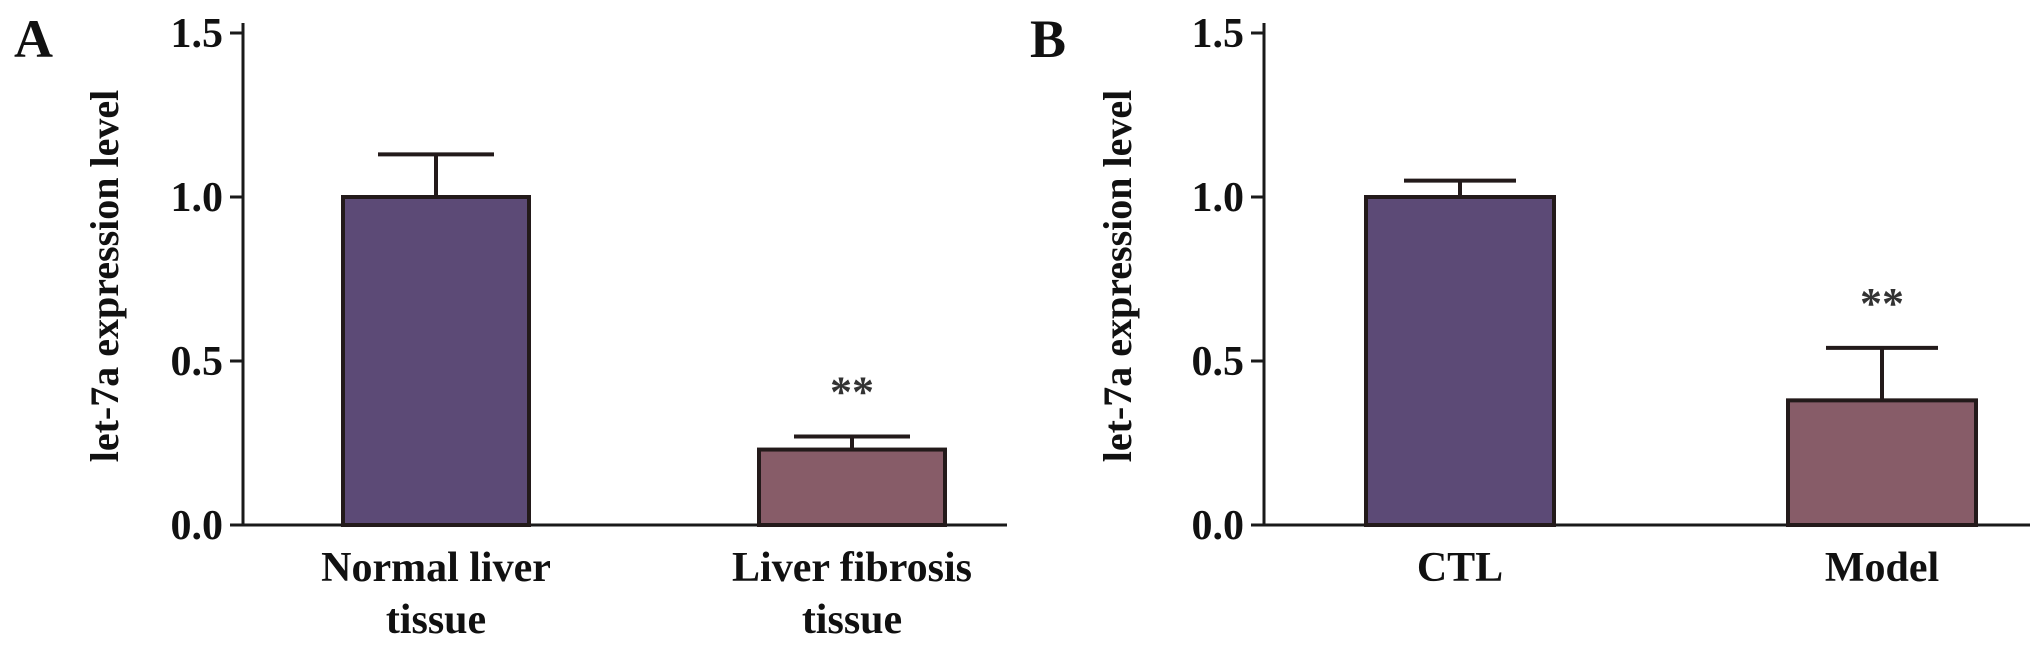  I want to click on x-tick-label: Normal liver tissue, so click(436, 594).